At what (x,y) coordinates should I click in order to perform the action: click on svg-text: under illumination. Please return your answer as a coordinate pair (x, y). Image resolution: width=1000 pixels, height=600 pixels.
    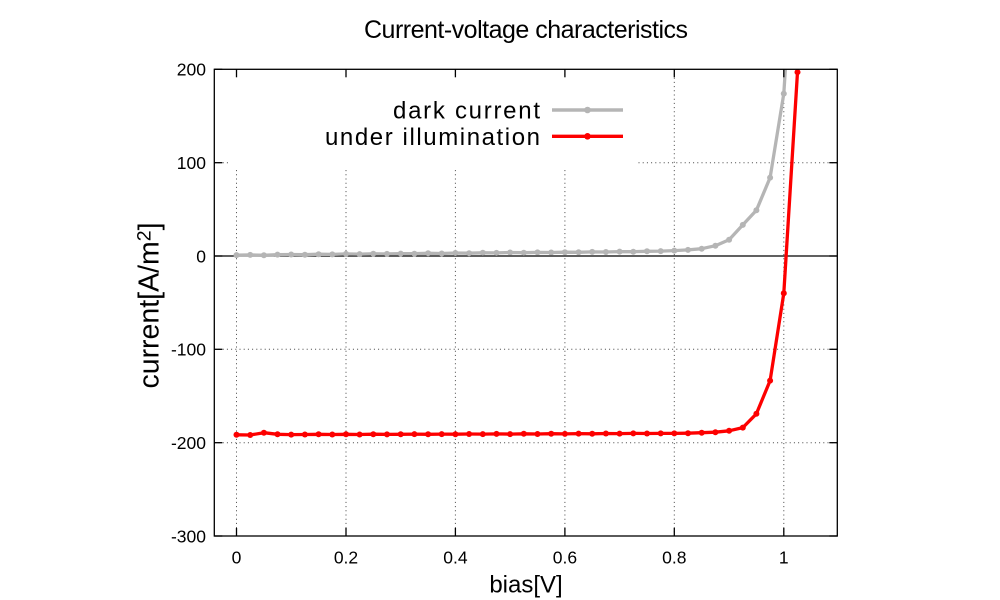
    Looking at the image, I should click on (432, 137).